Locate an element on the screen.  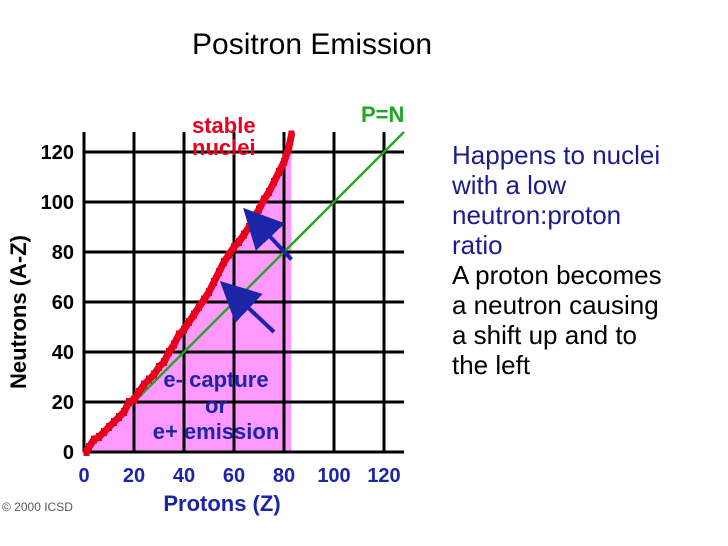
x-tick-label: 0 is located at coordinates (83, 476).